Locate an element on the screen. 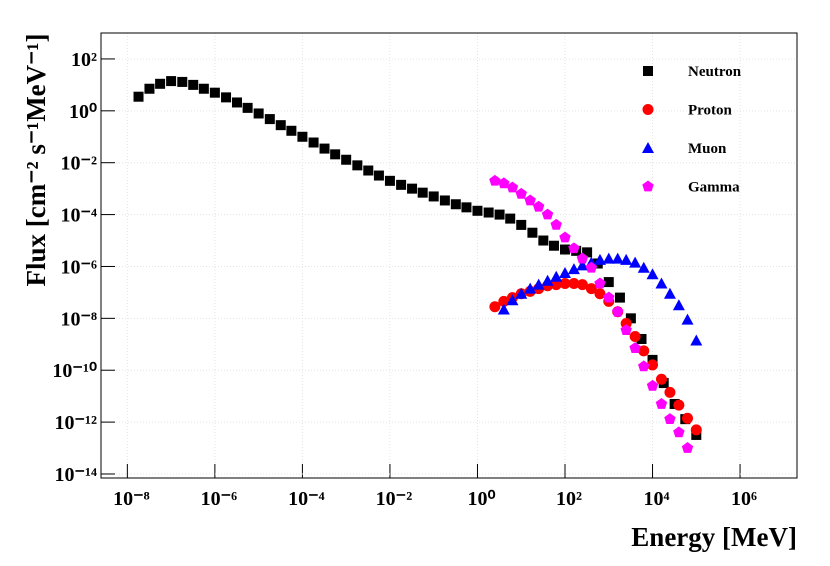  y-tick-label: 10⁻² is located at coordinates (78, 164).